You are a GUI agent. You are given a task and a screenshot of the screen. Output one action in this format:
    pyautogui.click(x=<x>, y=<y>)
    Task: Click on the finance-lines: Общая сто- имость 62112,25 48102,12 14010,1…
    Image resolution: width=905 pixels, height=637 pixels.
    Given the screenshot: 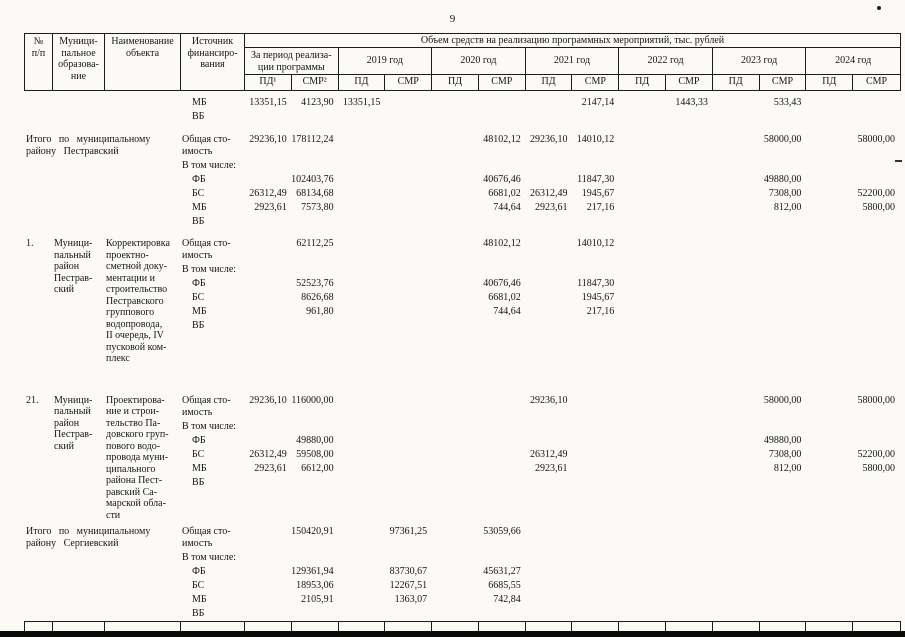 What is the action you would take?
    pyautogui.click(x=540, y=286)
    